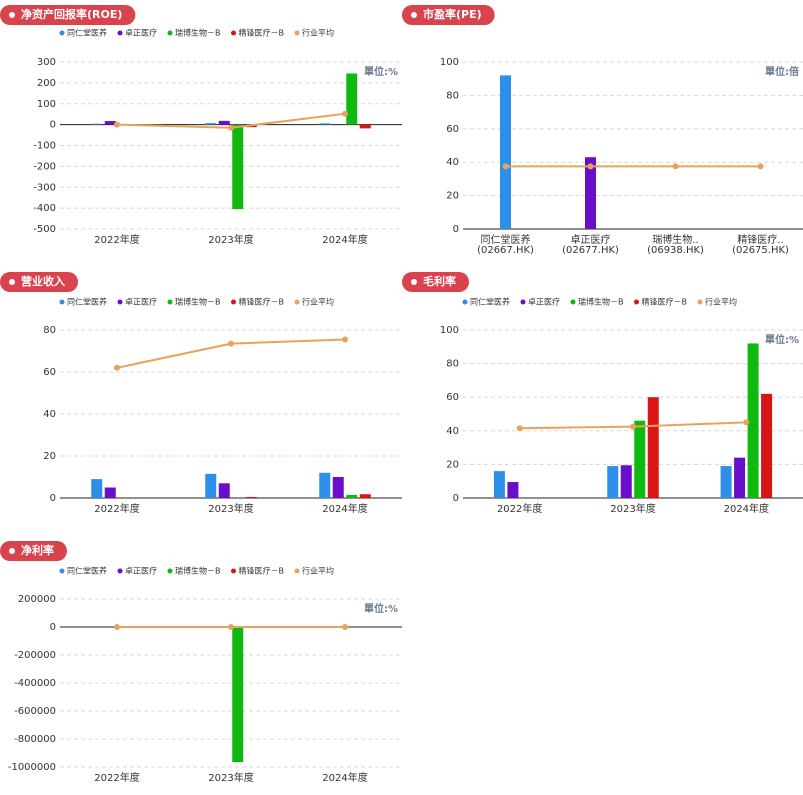  What do you see at coordinates (782, 339) in the screenshot?
I see `unit-label: 單位:%` at bounding box center [782, 339].